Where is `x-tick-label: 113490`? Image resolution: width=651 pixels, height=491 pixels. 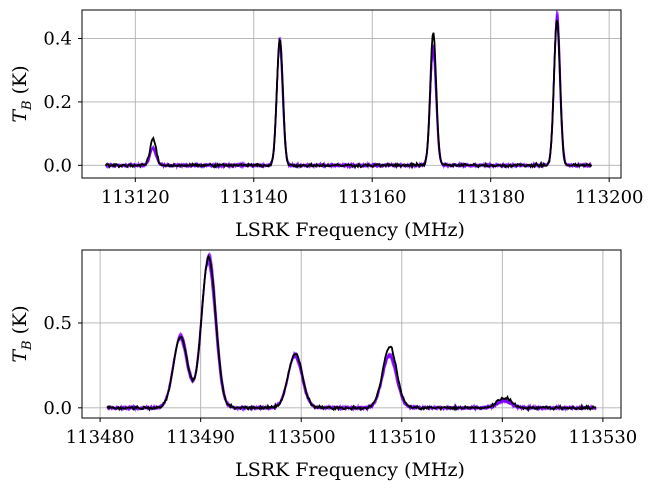
x-tick-label: 113490 is located at coordinates (200, 437).